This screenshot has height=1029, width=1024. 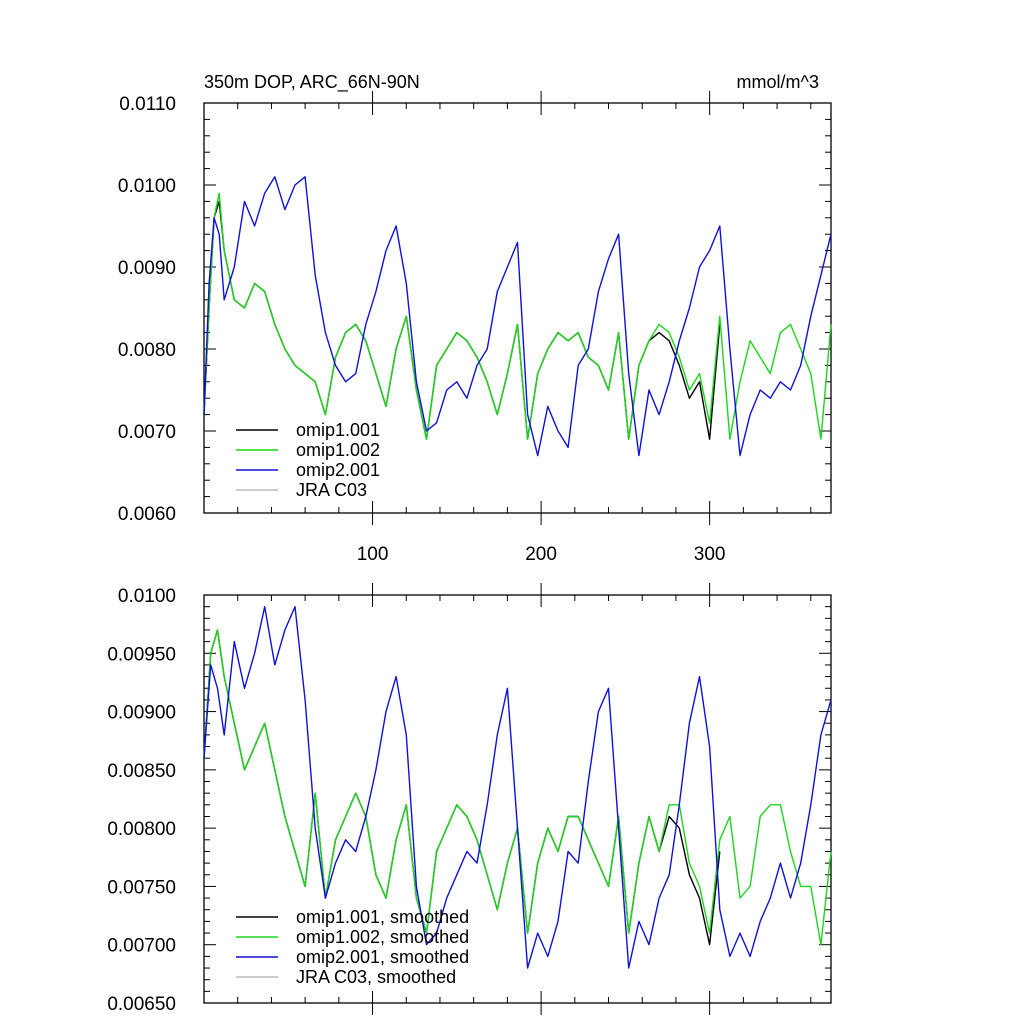 What do you see at coordinates (338, 470) in the screenshot?
I see `legend-label: omip2.001` at bounding box center [338, 470].